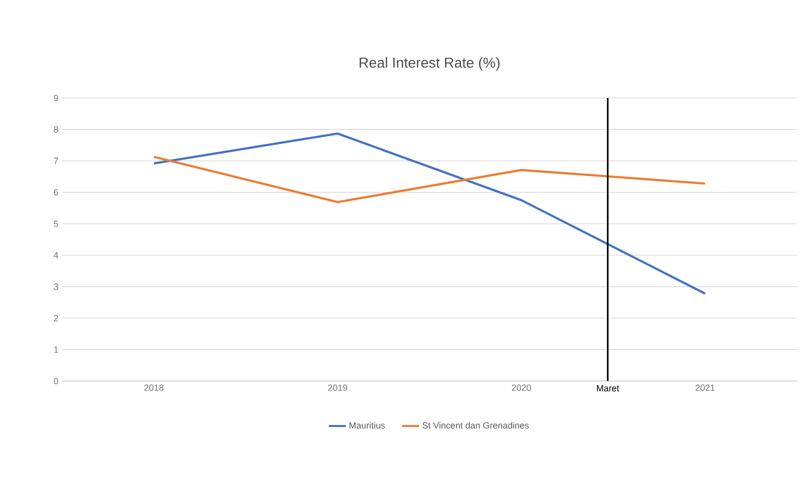 This screenshot has width=807, height=480. What do you see at coordinates (338, 387) in the screenshot?
I see `x-tick-label: 2019` at bounding box center [338, 387].